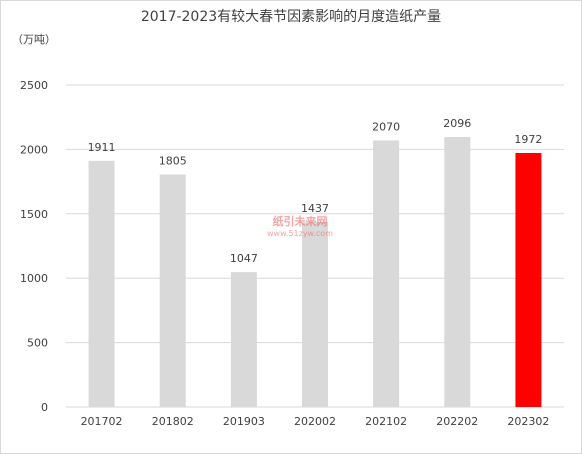  I want to click on chart-title: 2017-2023有较大春节因素影响的月度造纸产量, so click(291, 17).